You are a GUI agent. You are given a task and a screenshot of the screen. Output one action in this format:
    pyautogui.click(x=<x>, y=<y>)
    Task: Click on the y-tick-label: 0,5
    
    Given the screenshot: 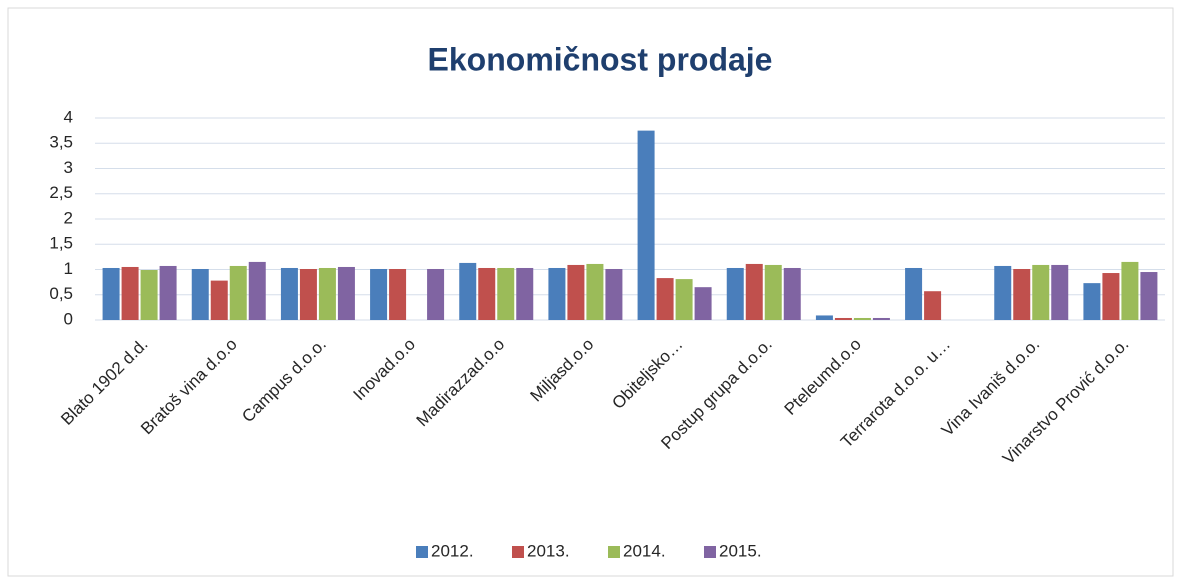 What is the action you would take?
    pyautogui.click(x=61, y=293)
    